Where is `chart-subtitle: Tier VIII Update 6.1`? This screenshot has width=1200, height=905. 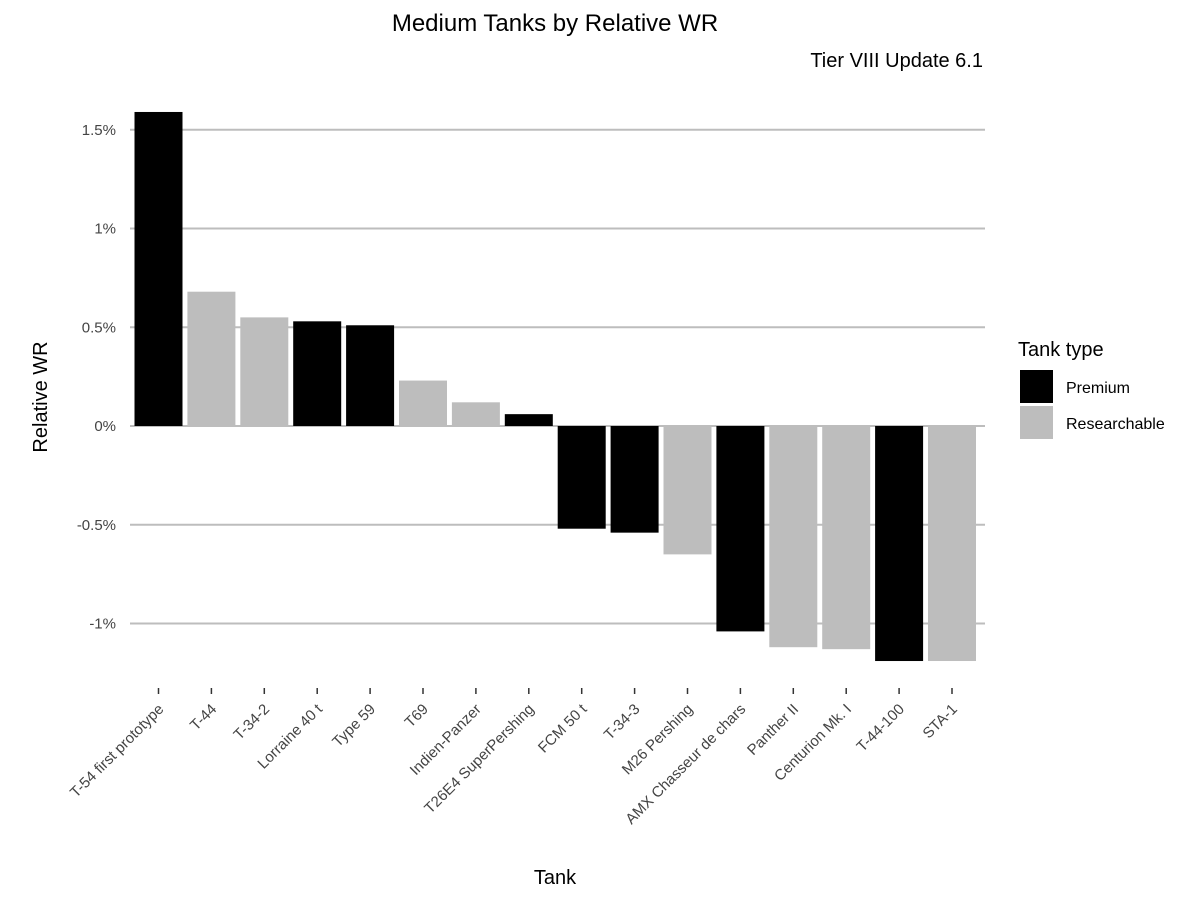 chart-subtitle: Tier VIII Update 6.1 is located at coordinates (896, 61).